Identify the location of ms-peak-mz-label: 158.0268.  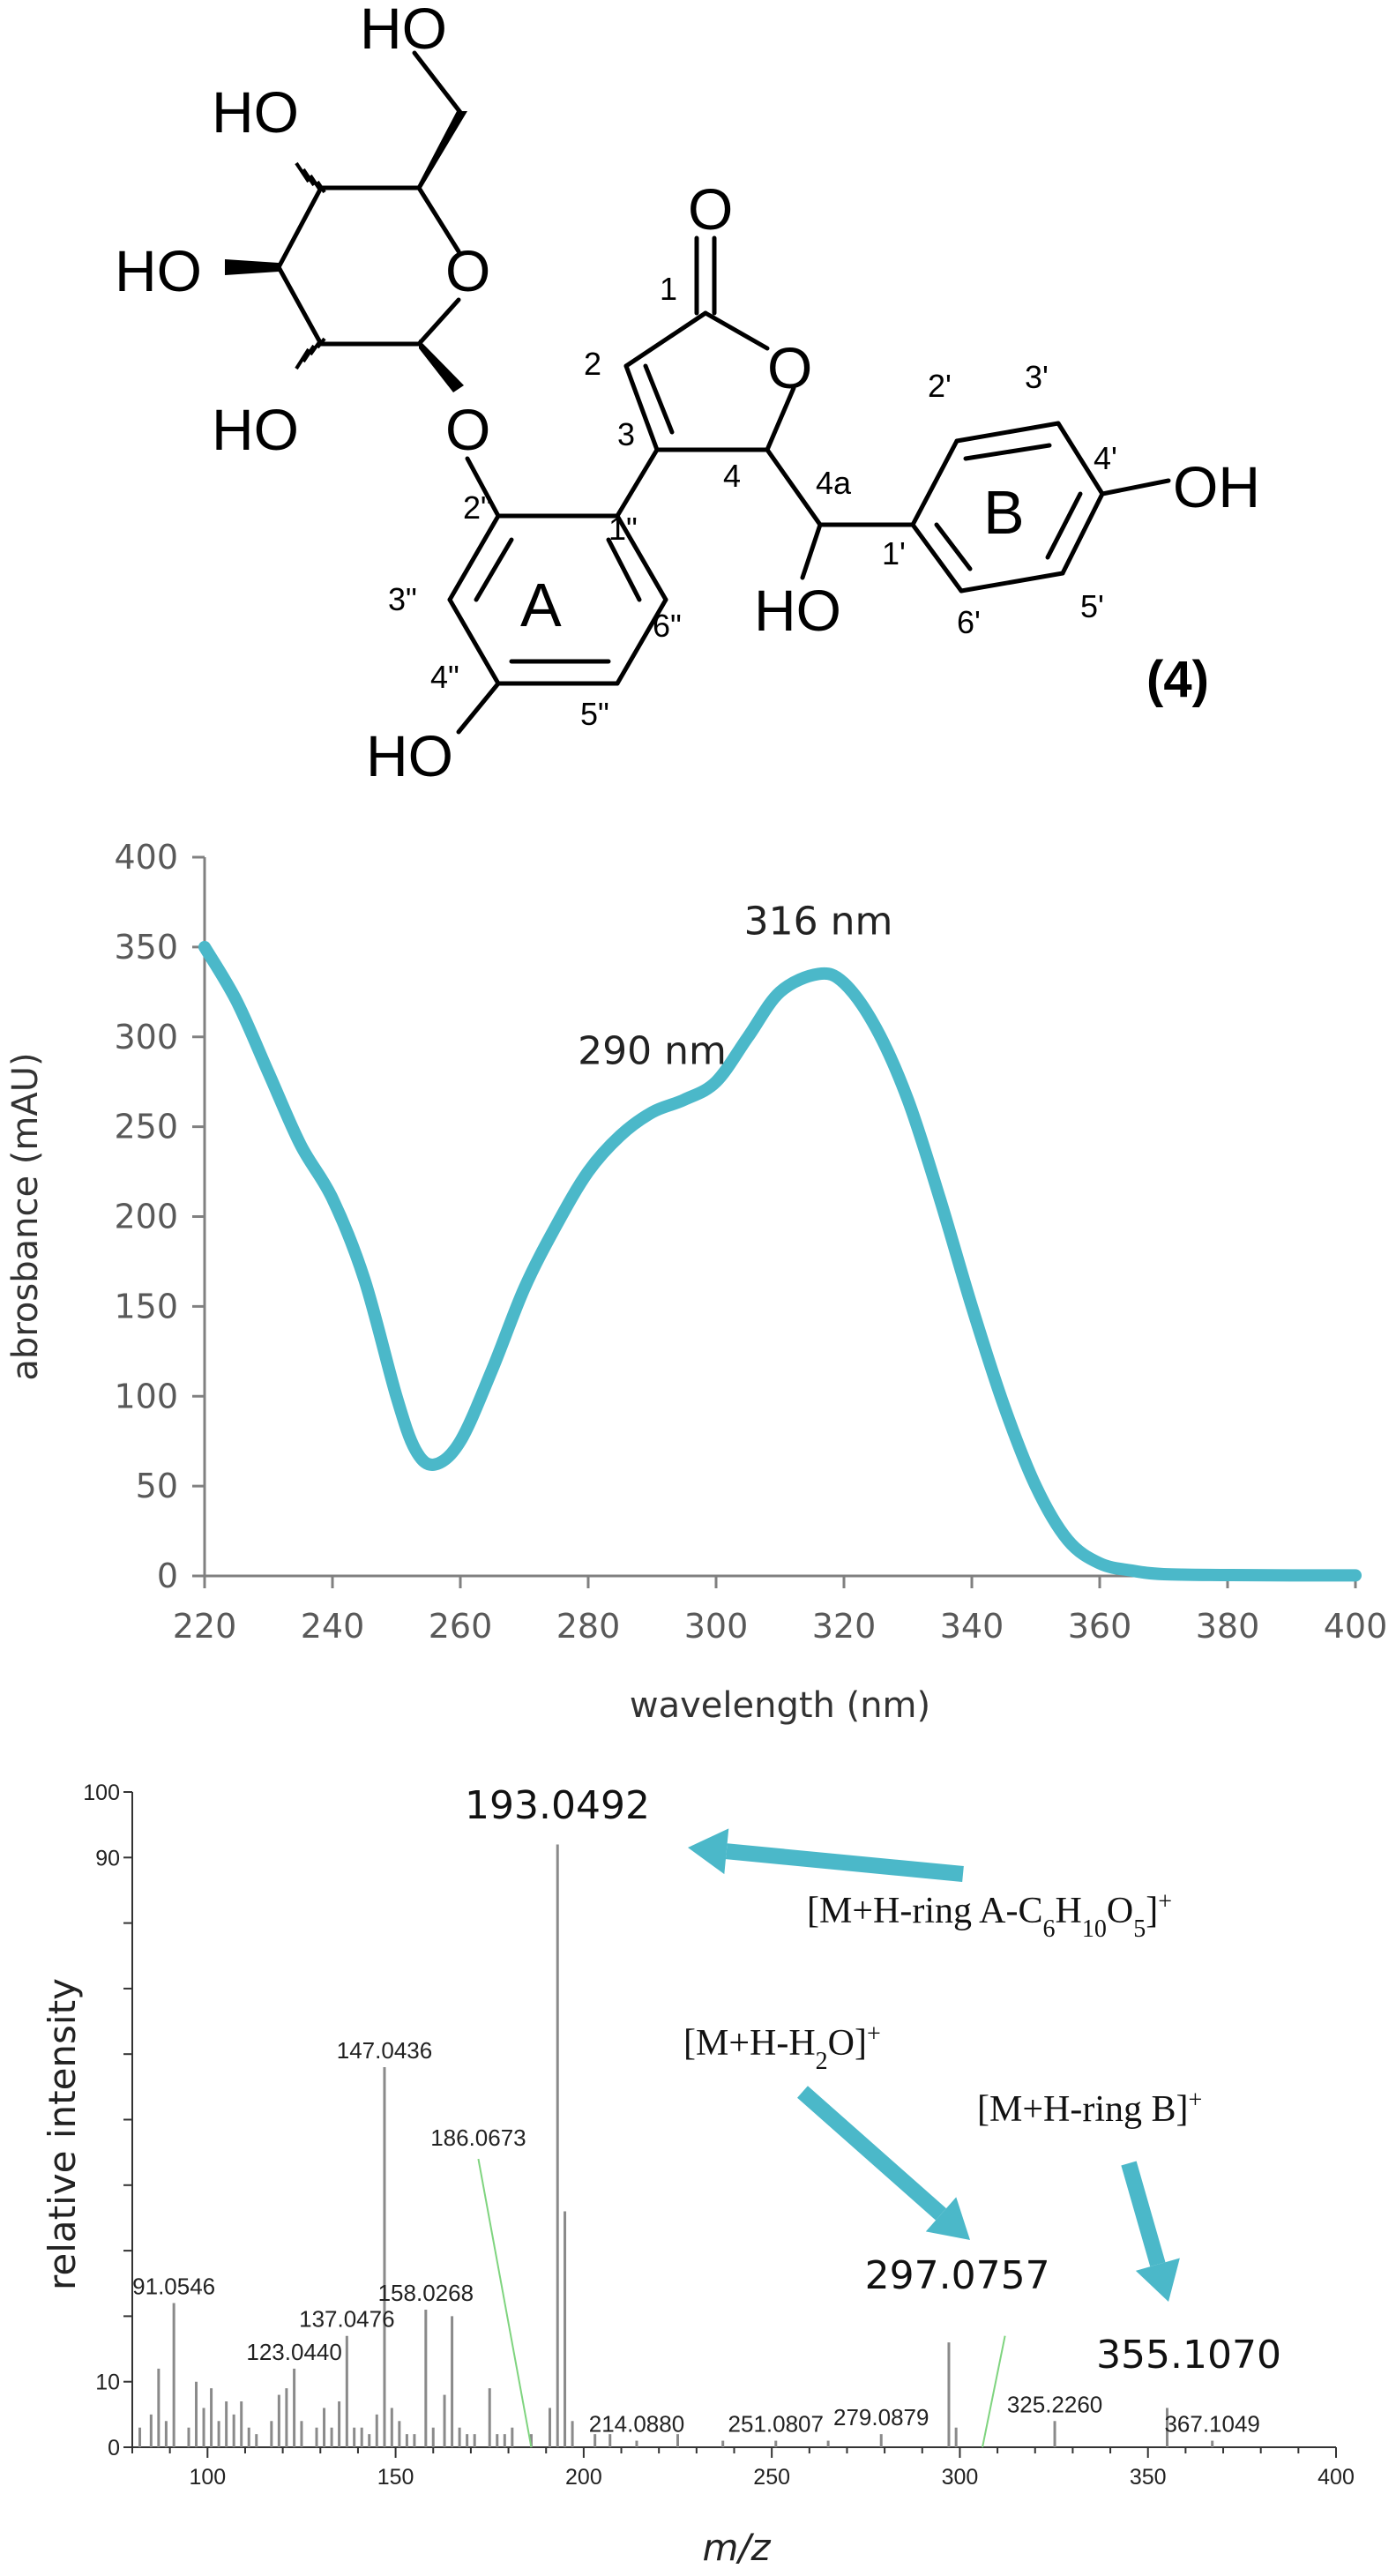
(426, 2293).